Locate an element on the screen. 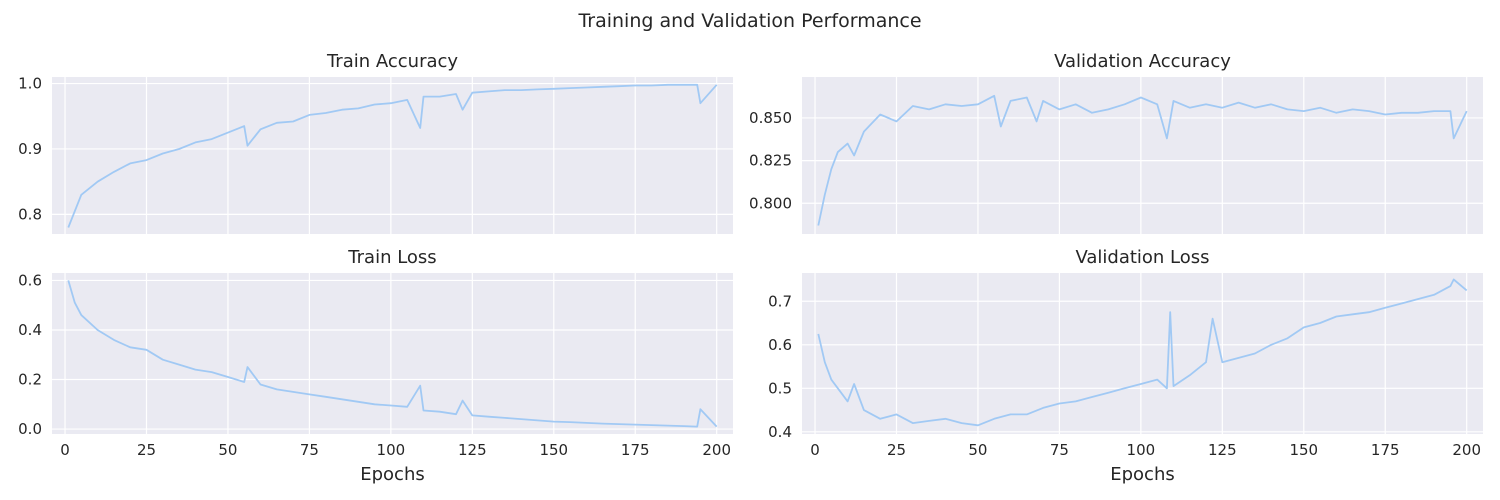 The height and width of the screenshot is (500, 1500). subplot-title: Train Accuracy is located at coordinates (392, 61).